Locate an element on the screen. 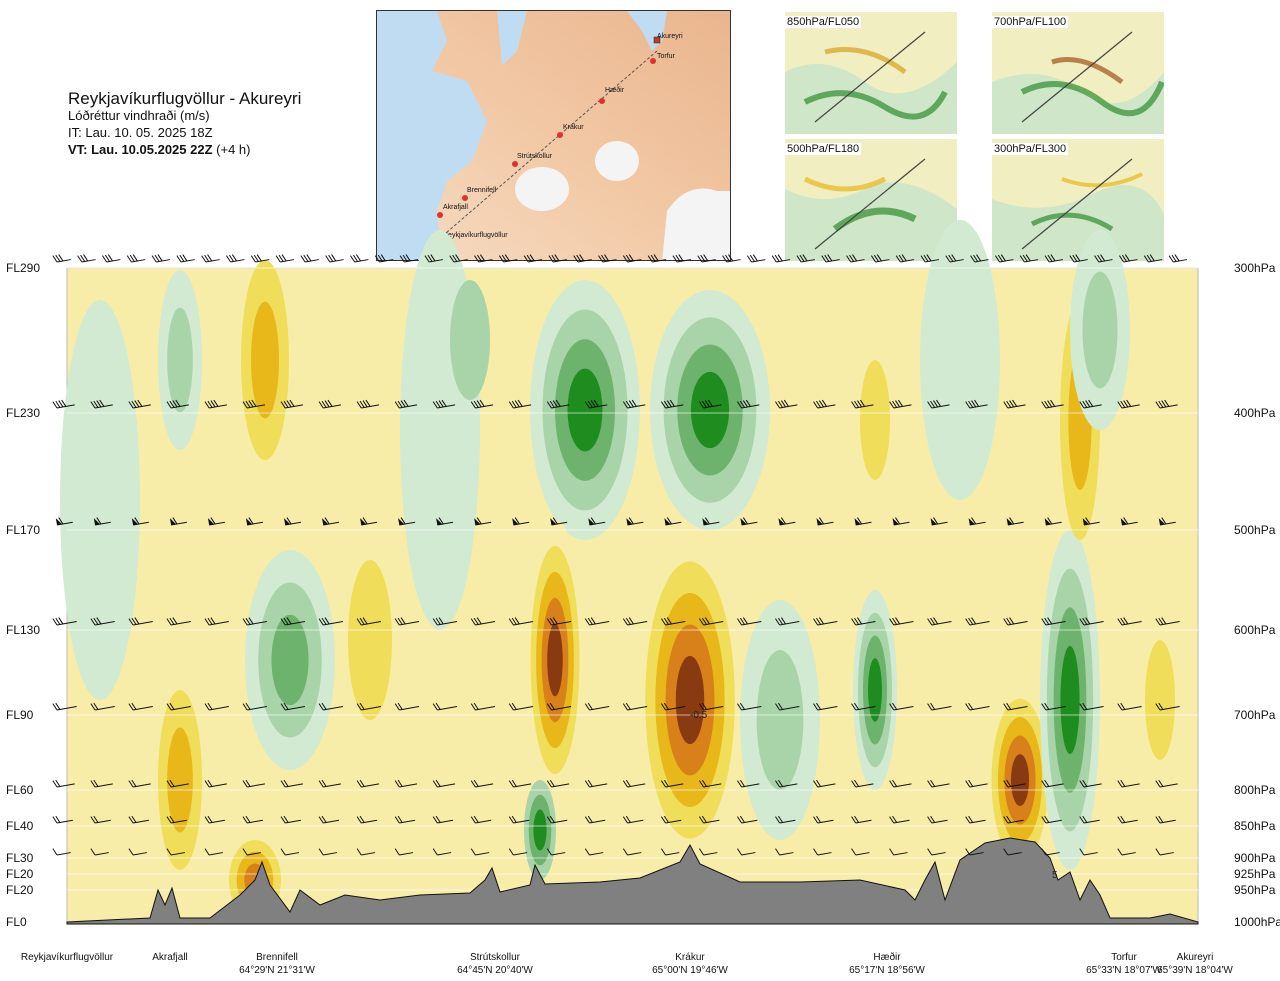 The height and width of the screenshot is (981, 1280). map-marker-brennifell is located at coordinates (465, 198).